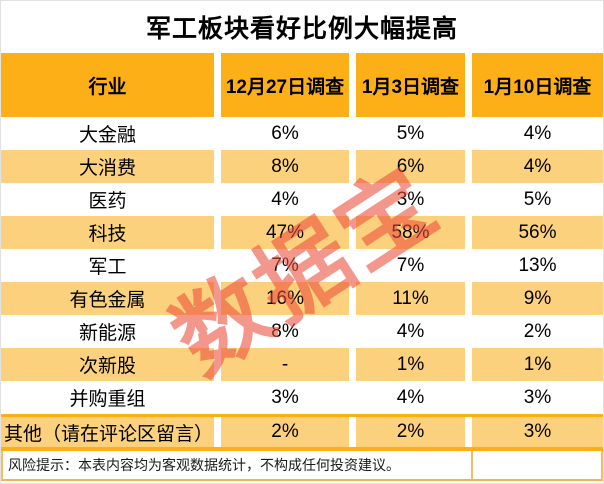 This screenshot has height=484, width=604. I want to click on industry-label: 军工, so click(107, 265).